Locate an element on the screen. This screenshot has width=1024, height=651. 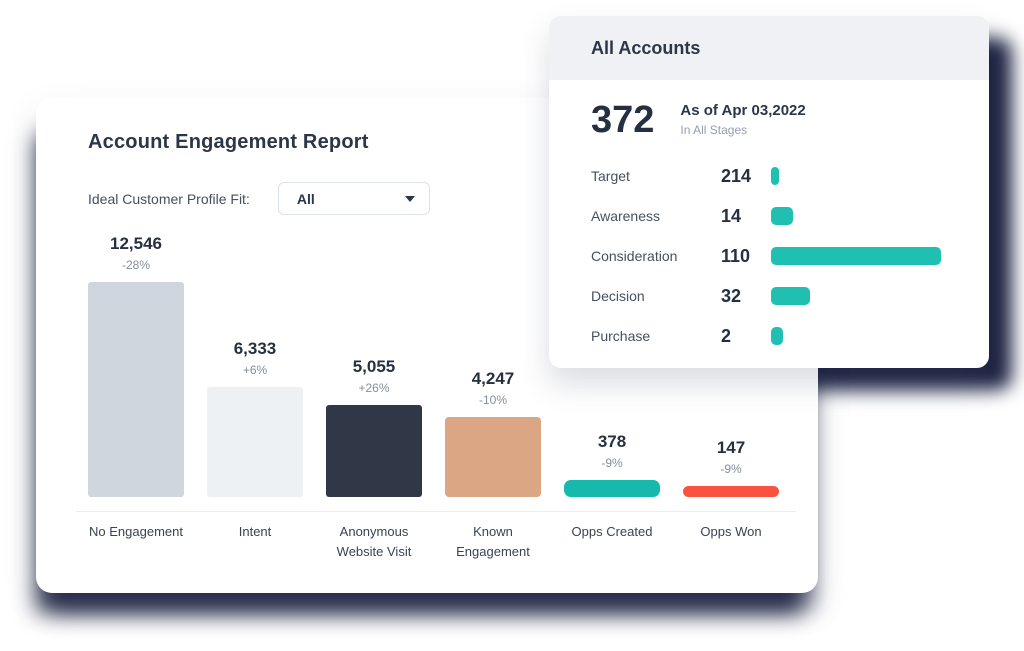
bar-column-anonymous-website-visit: 5,055 +26% is located at coordinates (374, 427).